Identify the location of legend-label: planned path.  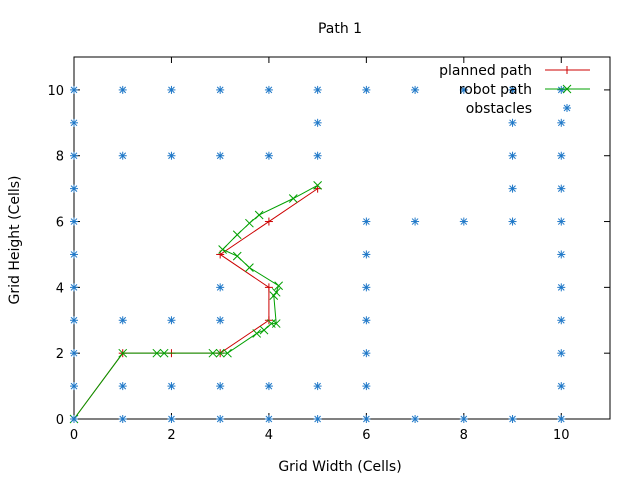
(485, 71).